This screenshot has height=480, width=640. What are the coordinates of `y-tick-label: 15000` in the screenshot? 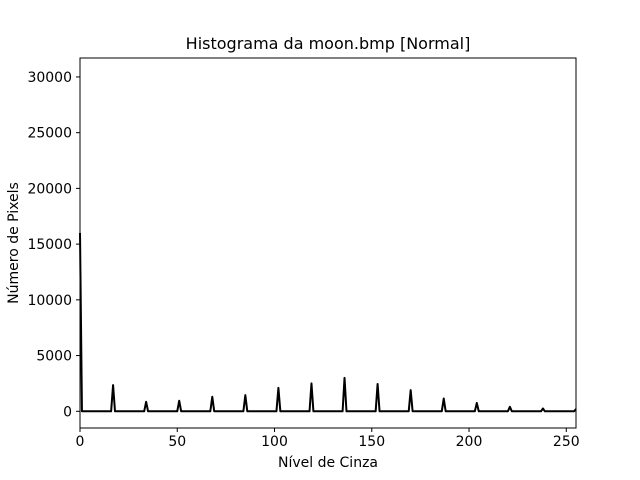 It's located at (49, 245).